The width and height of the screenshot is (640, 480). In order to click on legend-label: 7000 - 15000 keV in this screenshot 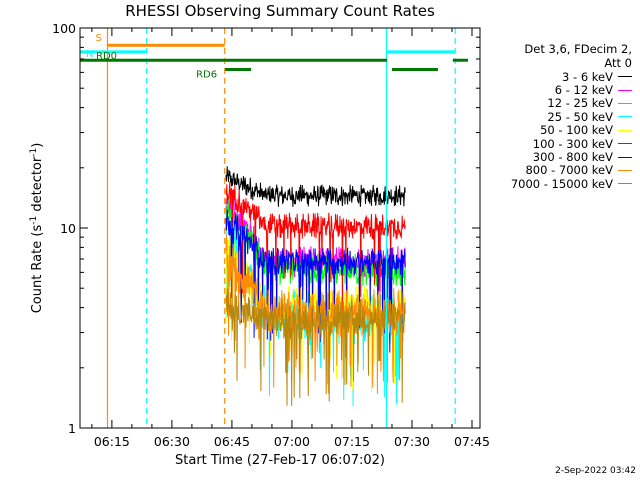, I will do `click(561, 183)`.